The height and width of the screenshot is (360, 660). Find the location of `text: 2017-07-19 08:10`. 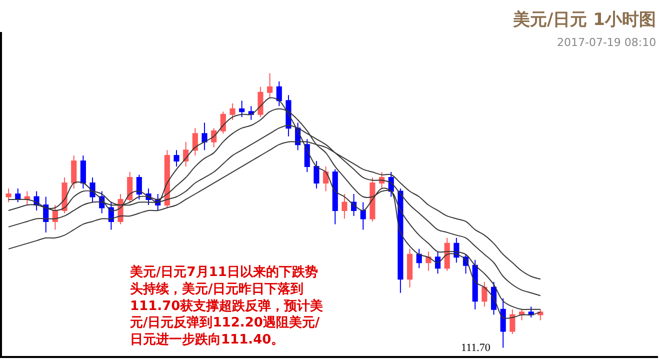

text: 2017-07-19 08:10 is located at coordinates (606, 42).